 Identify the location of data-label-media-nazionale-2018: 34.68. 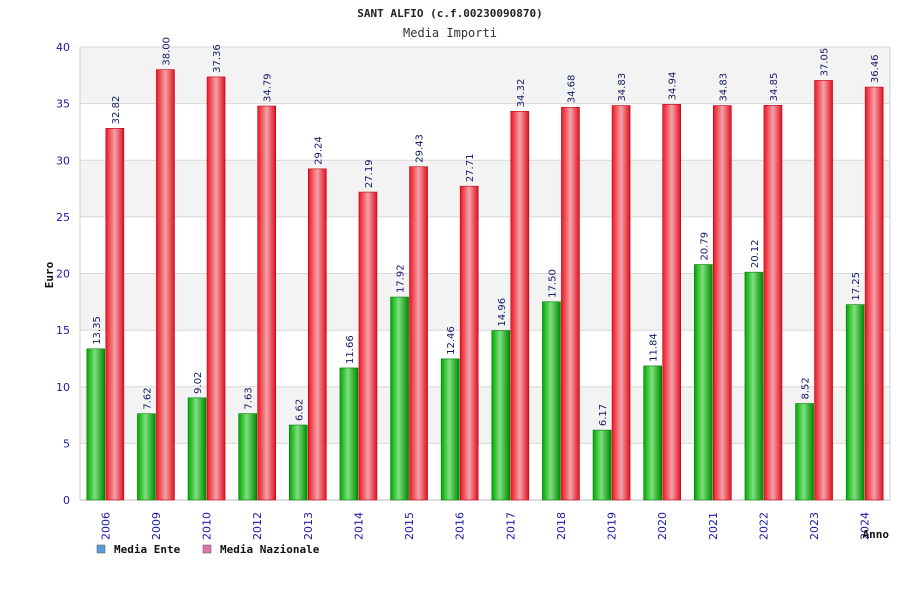
(571, 89).